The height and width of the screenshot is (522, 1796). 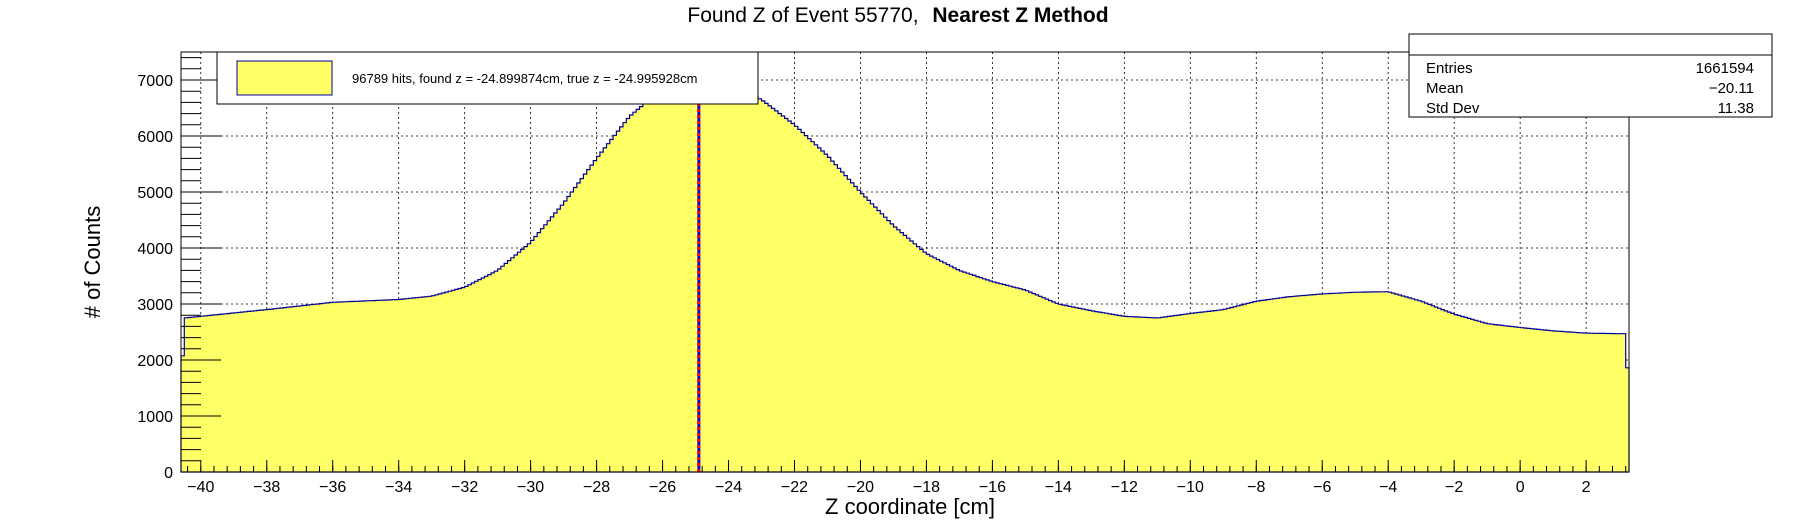 I want to click on x-tick-label: 2, so click(x=1586, y=487).